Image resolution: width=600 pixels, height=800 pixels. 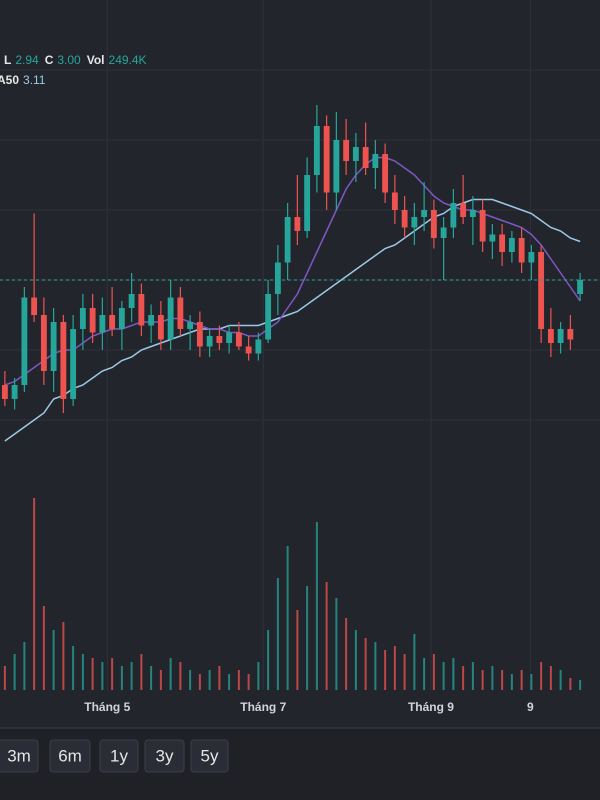 I want to click on range-button-label: 3y, so click(x=165, y=755).